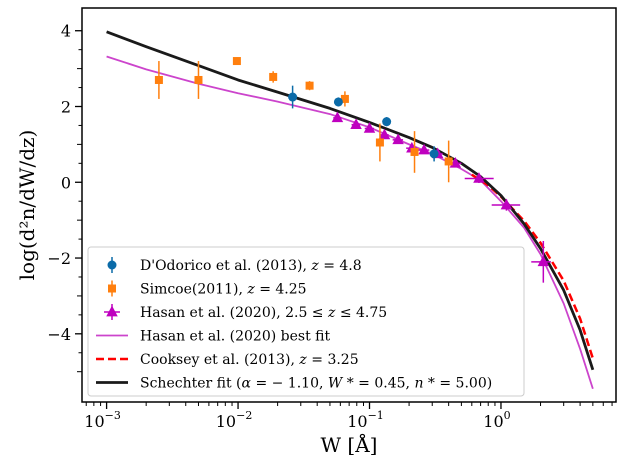  What do you see at coordinates (223, 290) in the screenshot?
I see `legend-label: Simcoe(2011), z = 4.25` at bounding box center [223, 290].